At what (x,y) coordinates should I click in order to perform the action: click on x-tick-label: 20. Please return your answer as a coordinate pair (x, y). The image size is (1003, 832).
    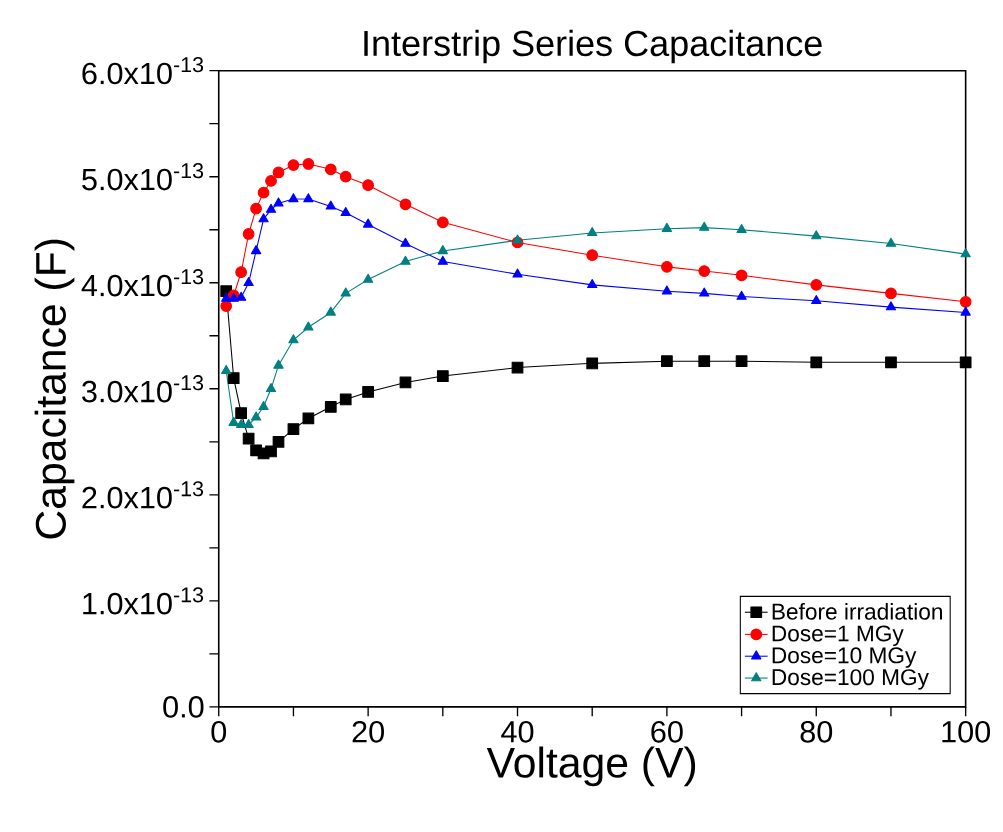
    Looking at the image, I should click on (368, 731).